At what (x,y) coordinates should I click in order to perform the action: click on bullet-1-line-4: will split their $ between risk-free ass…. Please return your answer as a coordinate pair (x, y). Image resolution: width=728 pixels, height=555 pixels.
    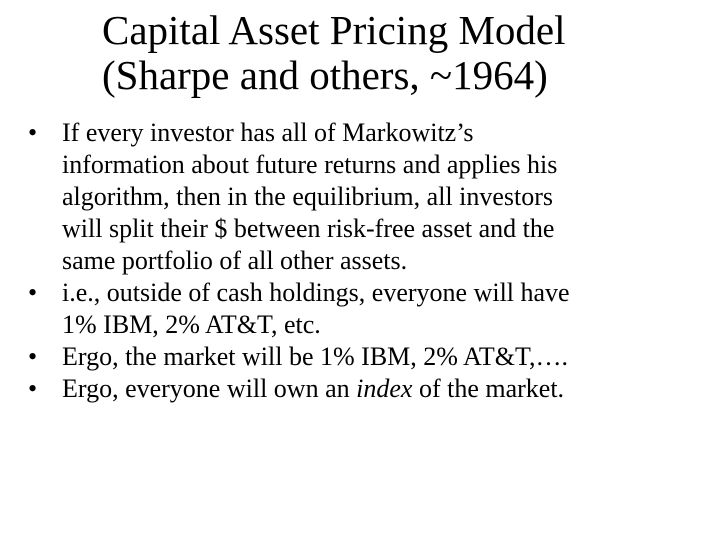
    Looking at the image, I should click on (308, 228).